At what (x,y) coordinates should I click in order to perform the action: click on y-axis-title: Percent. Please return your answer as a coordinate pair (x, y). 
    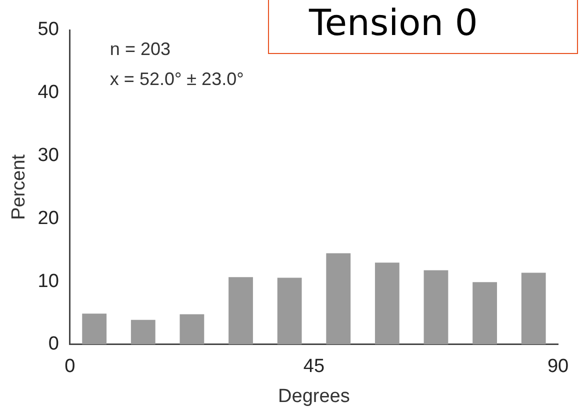
    Looking at the image, I should click on (19, 187).